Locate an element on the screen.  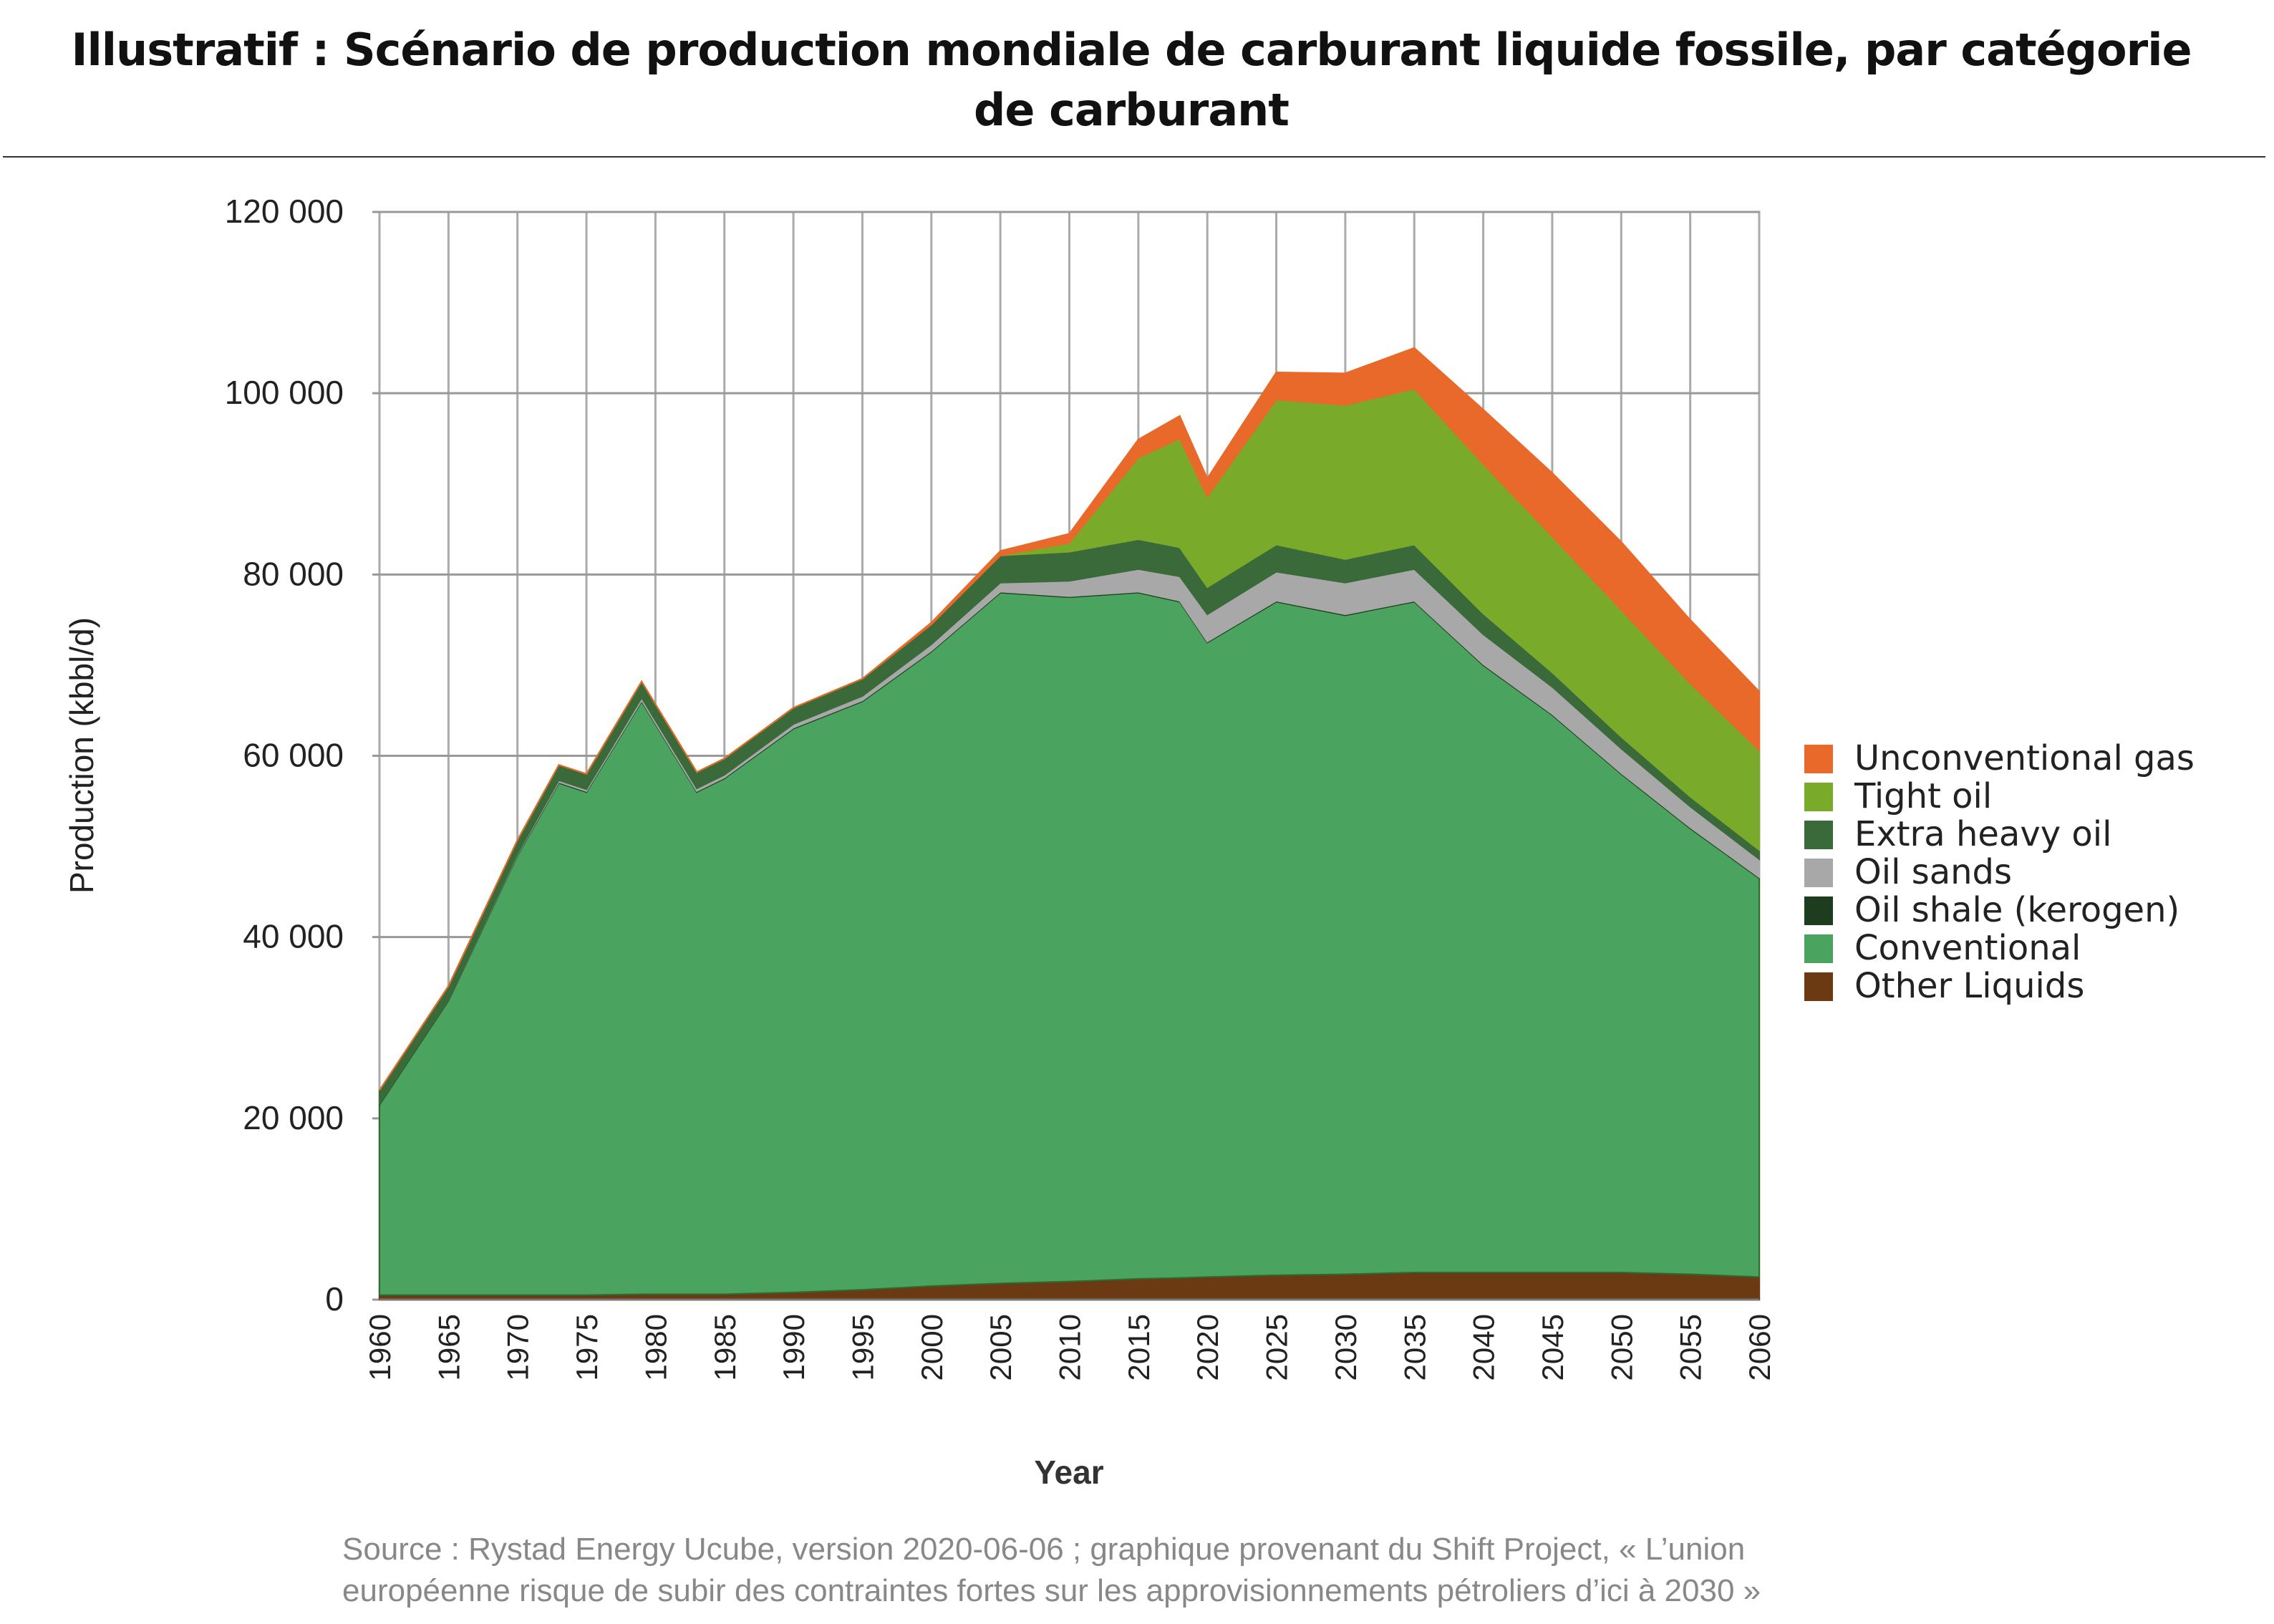
legend-label: Other Liquids is located at coordinates (1969, 986).